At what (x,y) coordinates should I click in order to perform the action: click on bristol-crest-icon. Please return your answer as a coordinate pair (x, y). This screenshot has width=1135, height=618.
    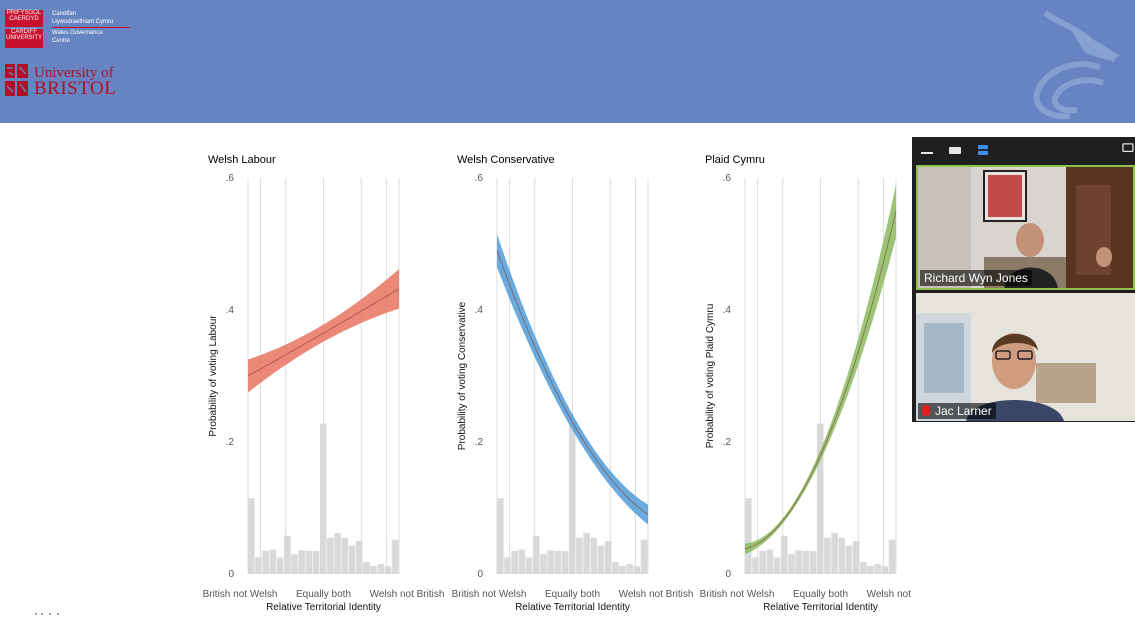
    Looking at the image, I should click on (16, 80).